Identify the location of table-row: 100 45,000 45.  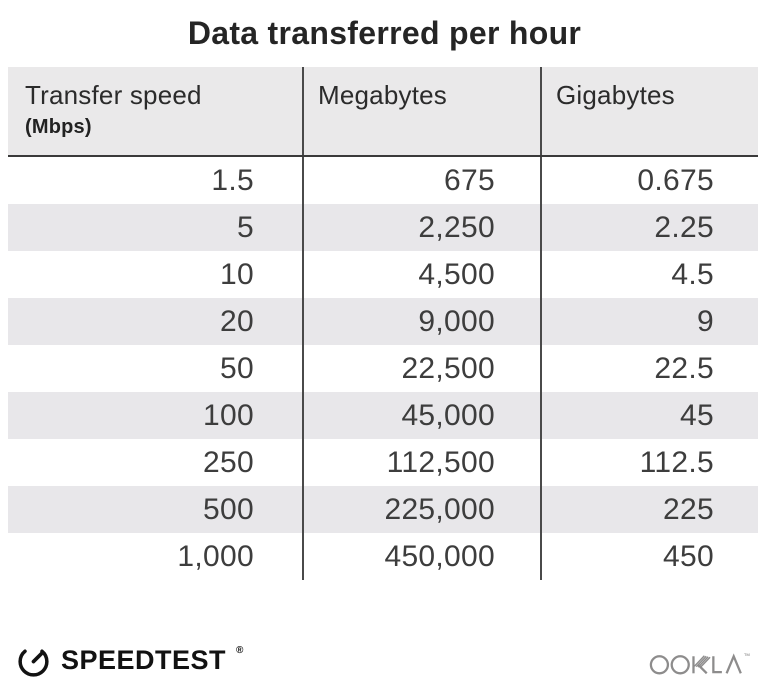
(383, 415).